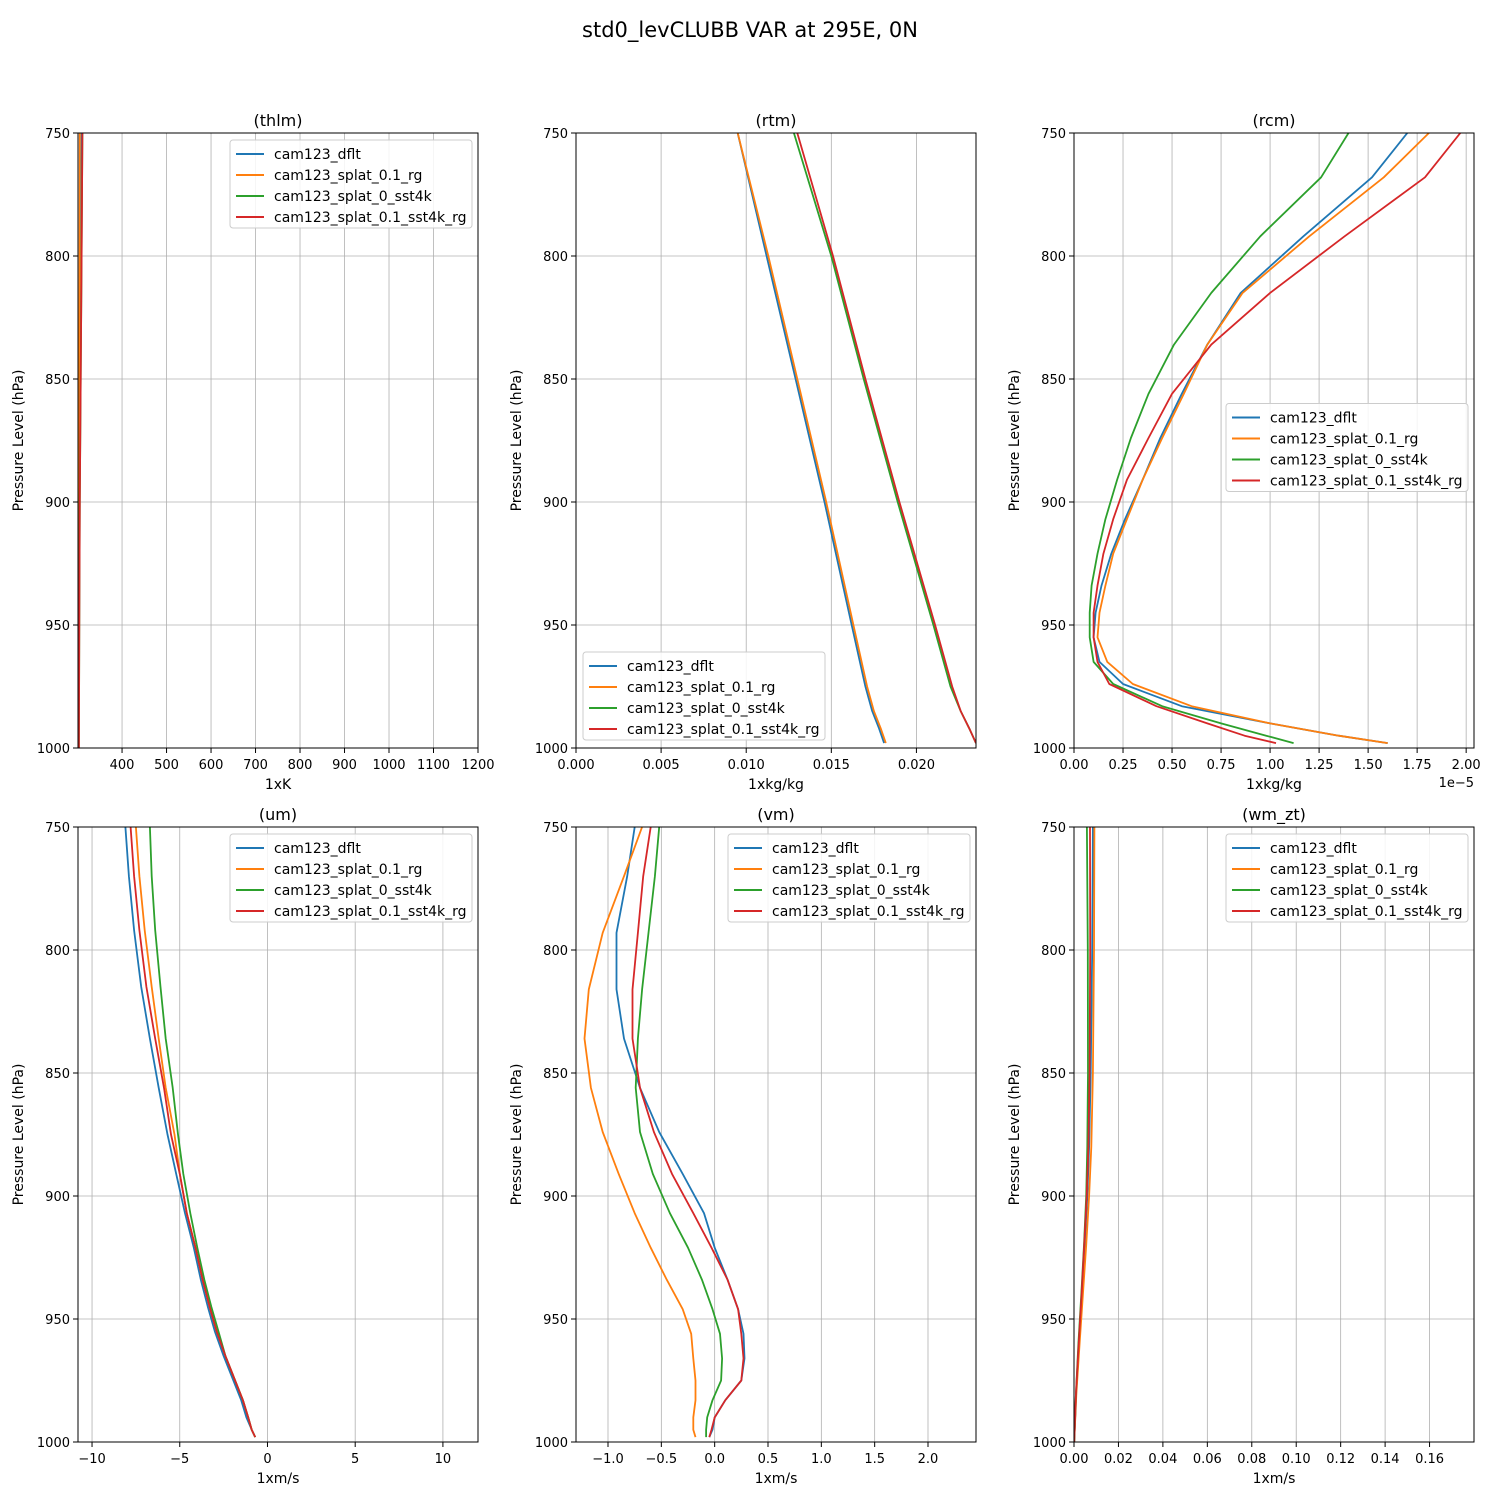  I want to click on series-line-cam123_dflt, so click(190, 1132).